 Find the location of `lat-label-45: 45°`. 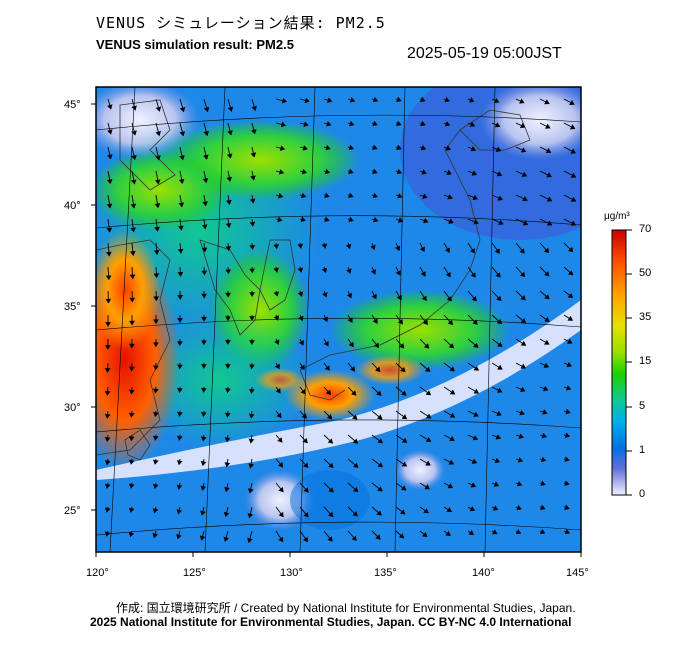

lat-label-45: 45° is located at coordinates (72, 105).